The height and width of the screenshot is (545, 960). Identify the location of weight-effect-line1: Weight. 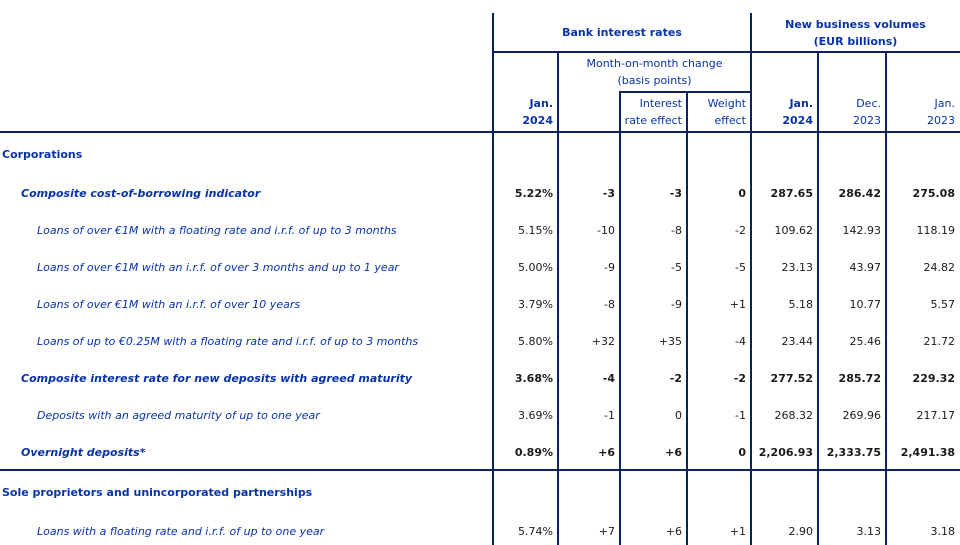
(726, 103).